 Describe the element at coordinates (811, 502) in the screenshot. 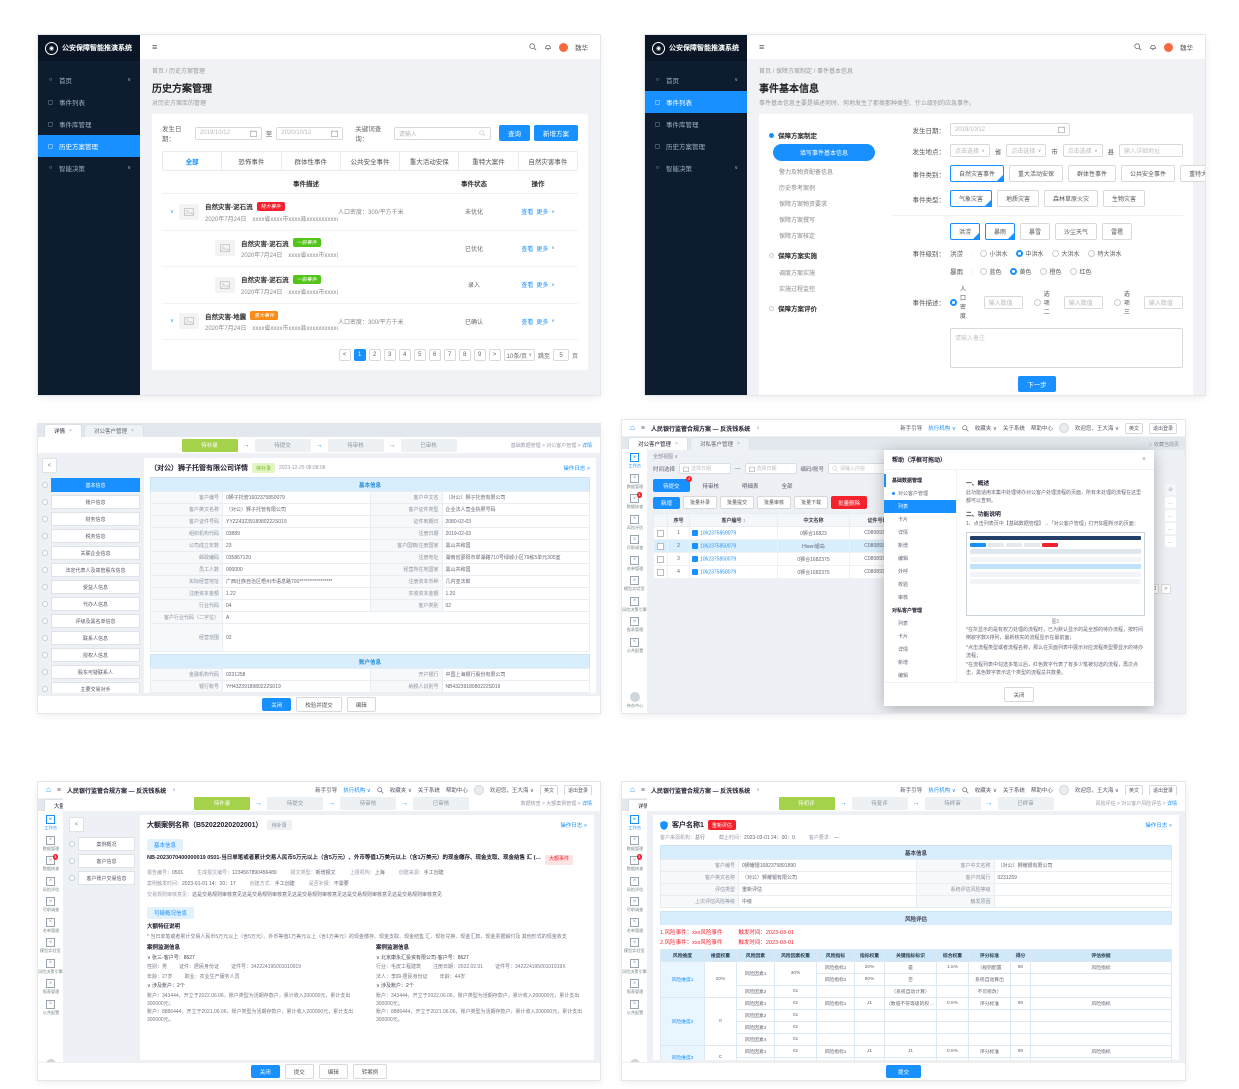

I see `batch-download-button: 批量下载` at that location.